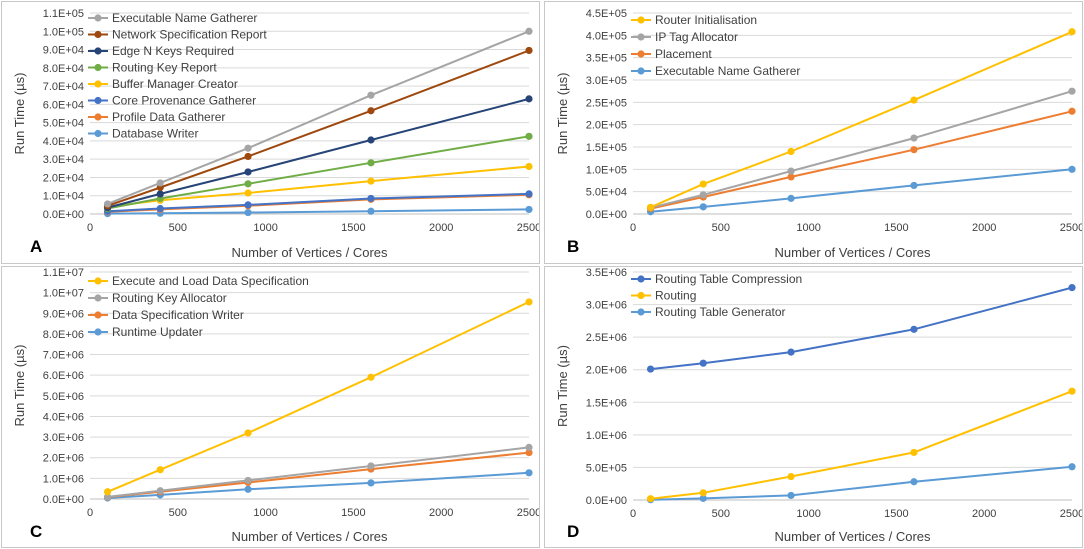  What do you see at coordinates (63, 87) in the screenshot?
I see `y-tick-label: 7.0E+04` at bounding box center [63, 87].